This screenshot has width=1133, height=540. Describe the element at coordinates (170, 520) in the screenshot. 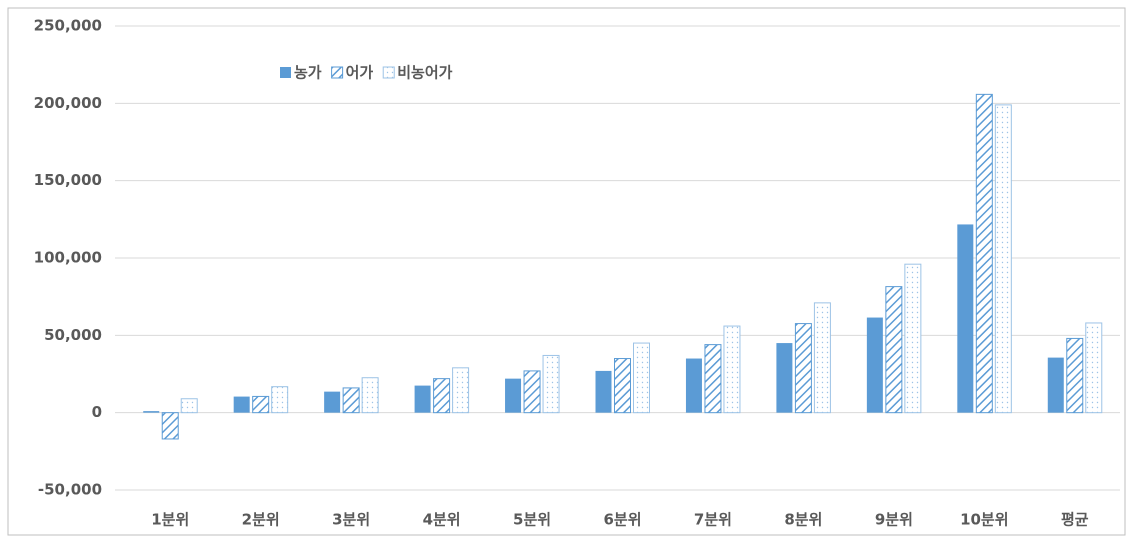

I see `x-tick-label: 1분위` at that location.